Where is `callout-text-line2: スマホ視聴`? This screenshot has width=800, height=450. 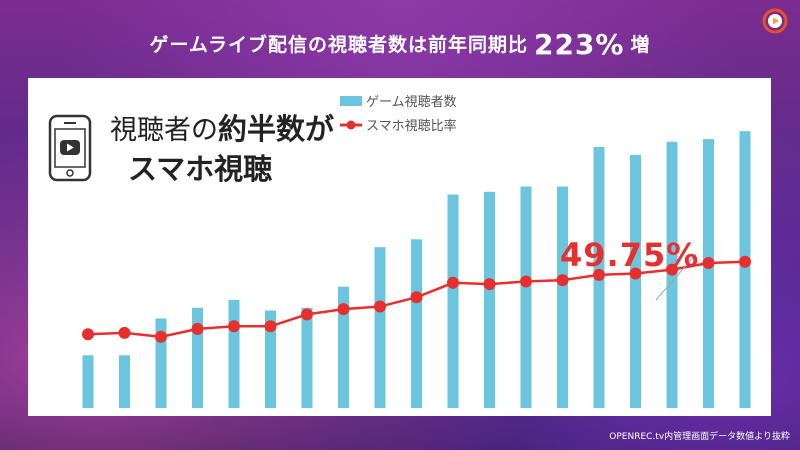 callout-text-line2: スマホ視聴 is located at coordinates (200, 169).